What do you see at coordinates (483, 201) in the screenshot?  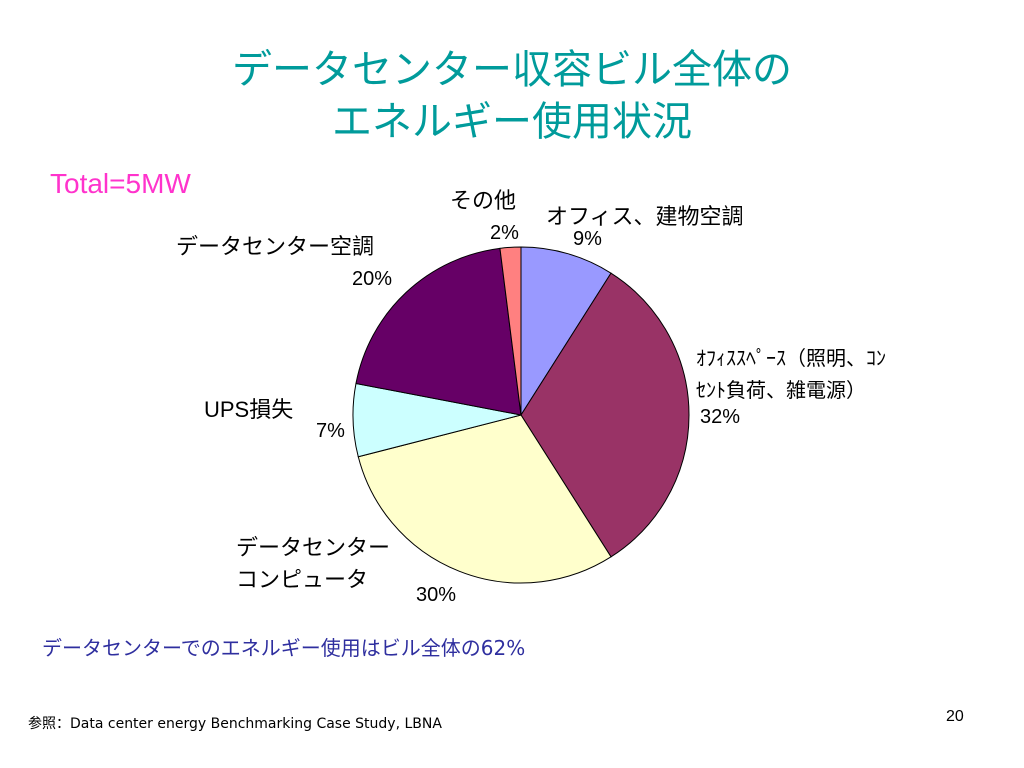 I see `other-label: その他` at bounding box center [483, 201].